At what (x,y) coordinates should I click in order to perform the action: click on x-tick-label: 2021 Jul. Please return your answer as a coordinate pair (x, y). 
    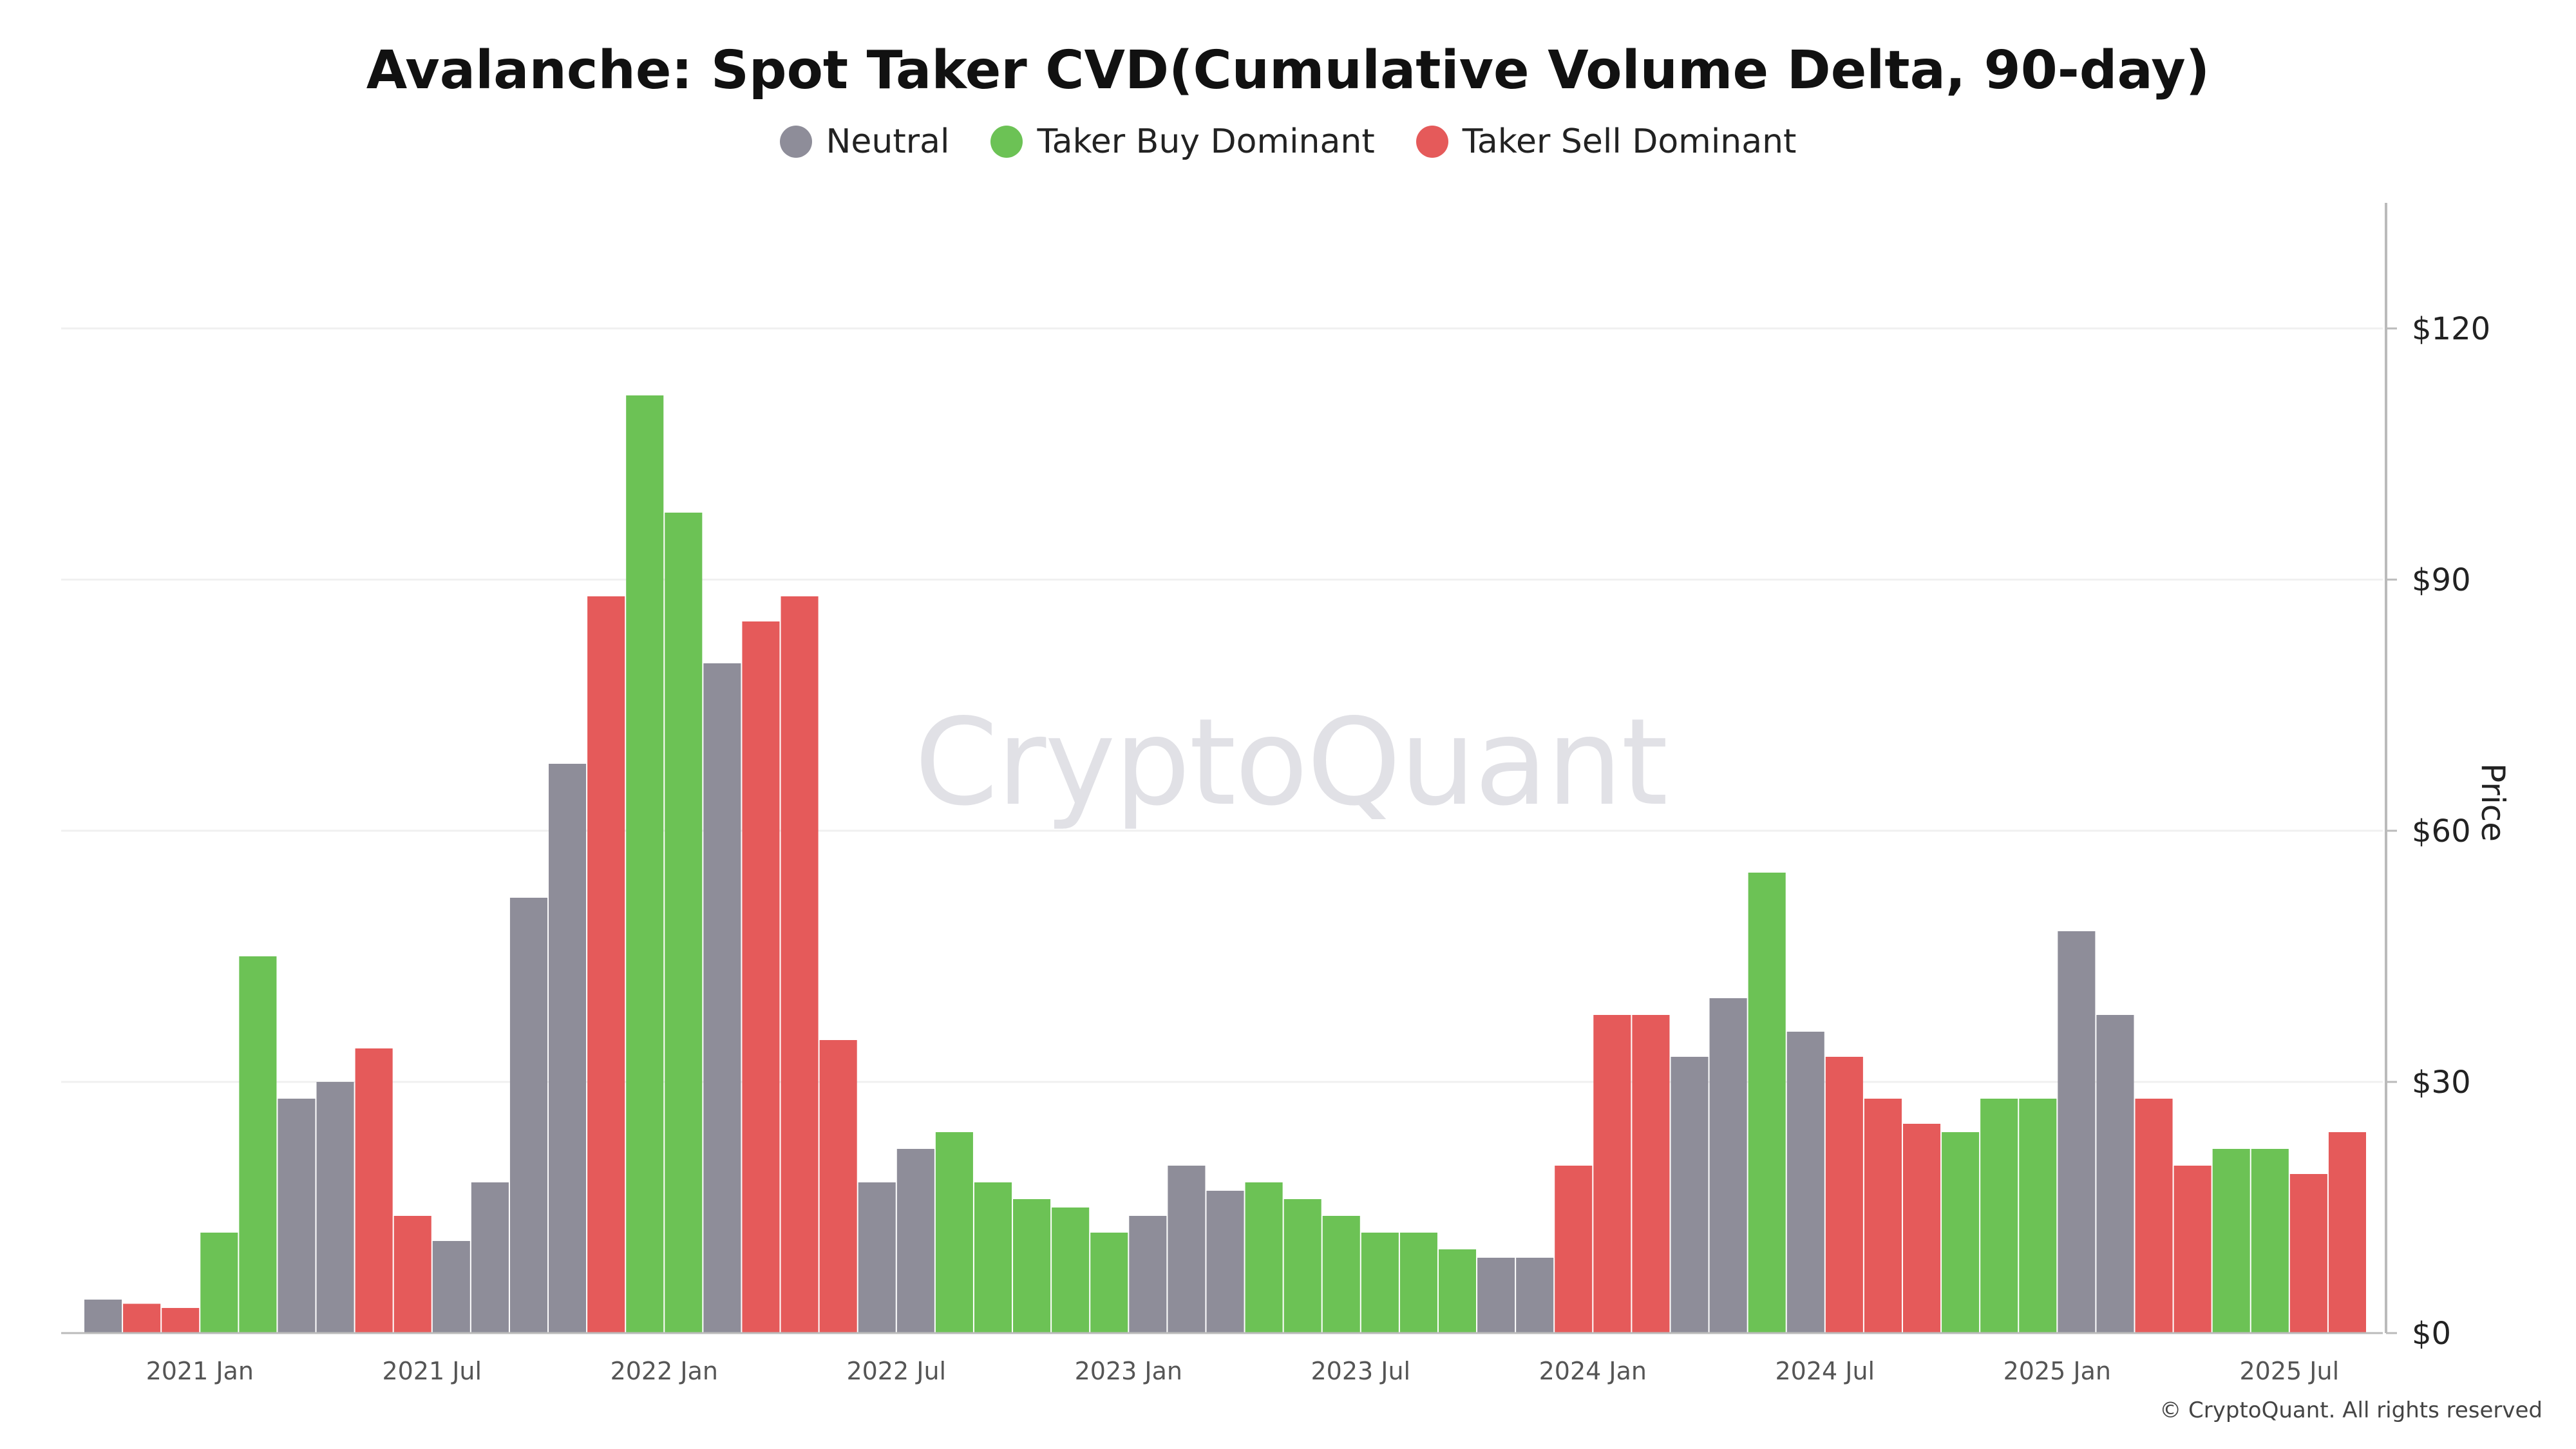
    Looking at the image, I should click on (432, 1371).